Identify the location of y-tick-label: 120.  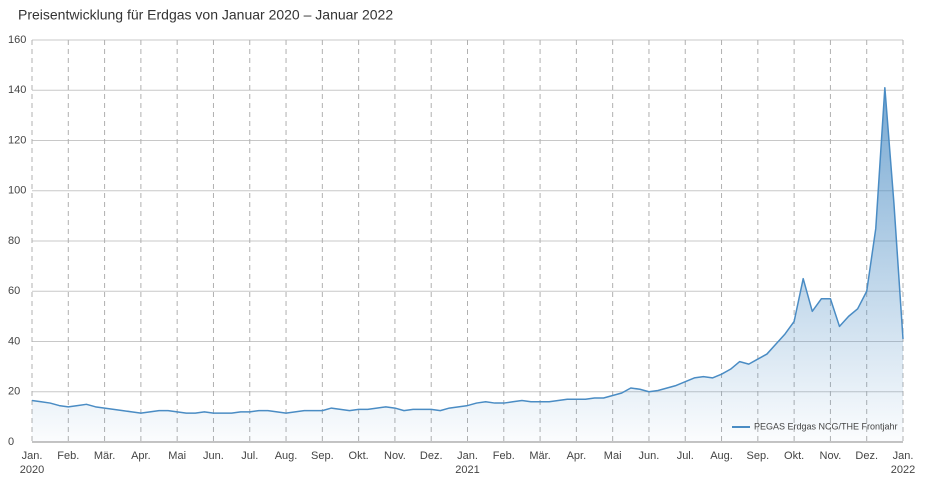
(17, 140).